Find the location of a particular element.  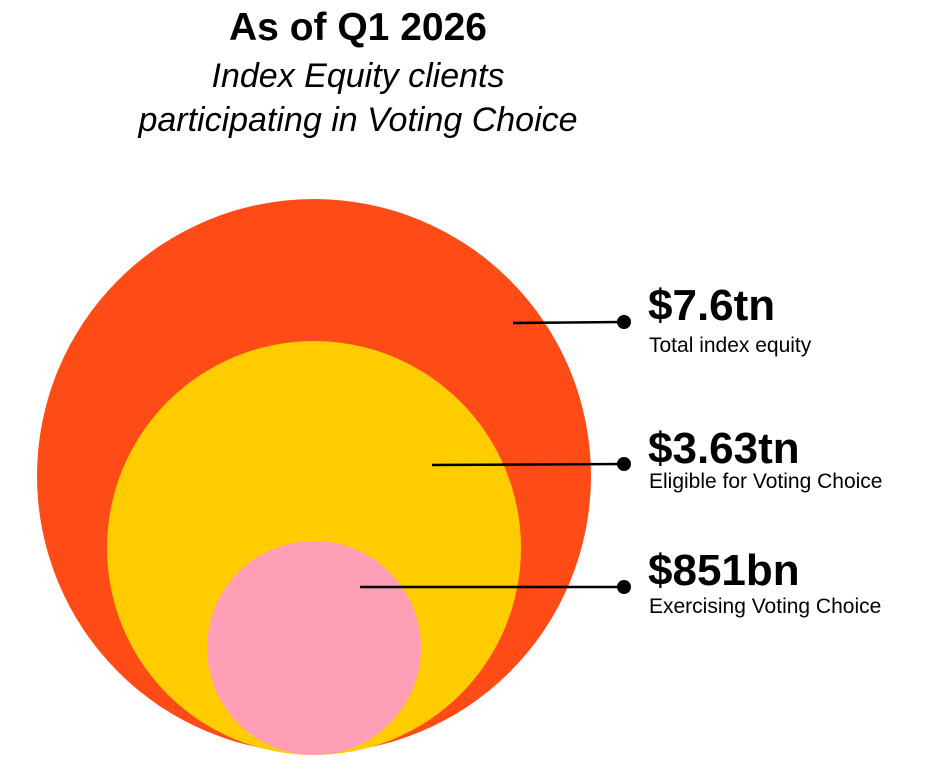

series-label-total: Total index equity is located at coordinates (730, 345).